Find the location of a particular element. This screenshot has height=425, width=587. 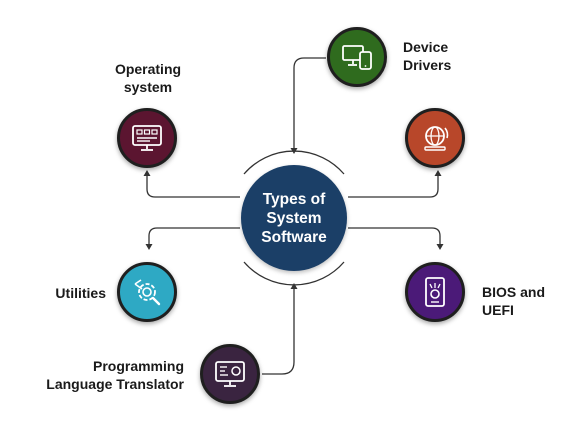

node-utilities is located at coordinates (147, 292).